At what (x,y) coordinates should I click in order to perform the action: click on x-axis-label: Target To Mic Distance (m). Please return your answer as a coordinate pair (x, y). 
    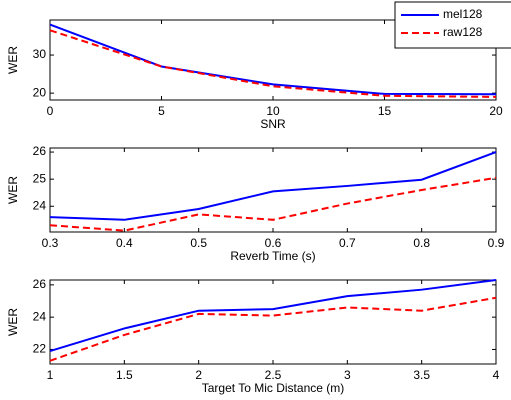
    Looking at the image, I should click on (273, 388).